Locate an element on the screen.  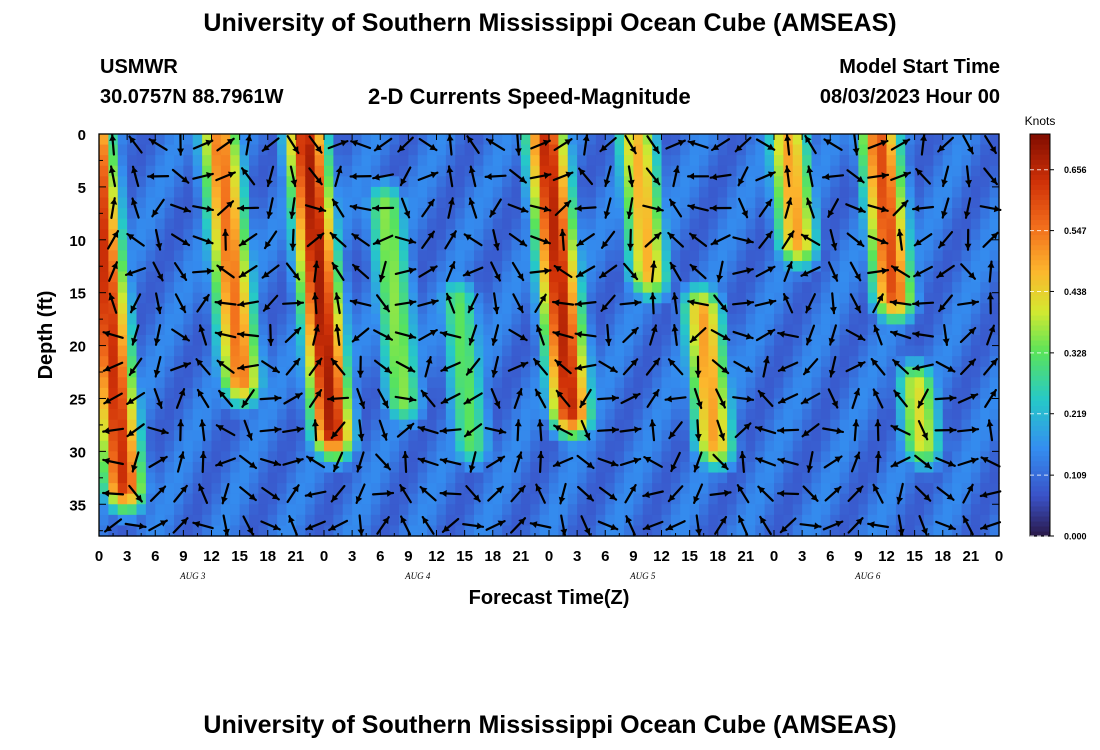
colorbar-tick-label: 0.547 is located at coordinates (1075, 231).